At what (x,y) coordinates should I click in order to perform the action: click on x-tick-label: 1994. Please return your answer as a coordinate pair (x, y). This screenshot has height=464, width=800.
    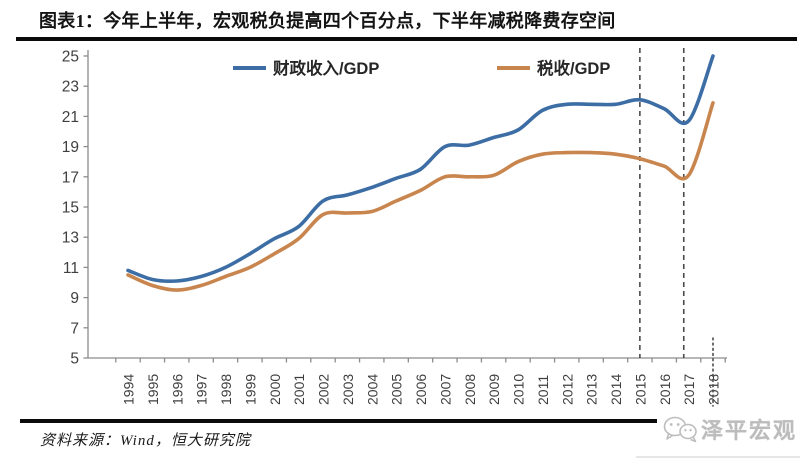
    Looking at the image, I should click on (129, 389).